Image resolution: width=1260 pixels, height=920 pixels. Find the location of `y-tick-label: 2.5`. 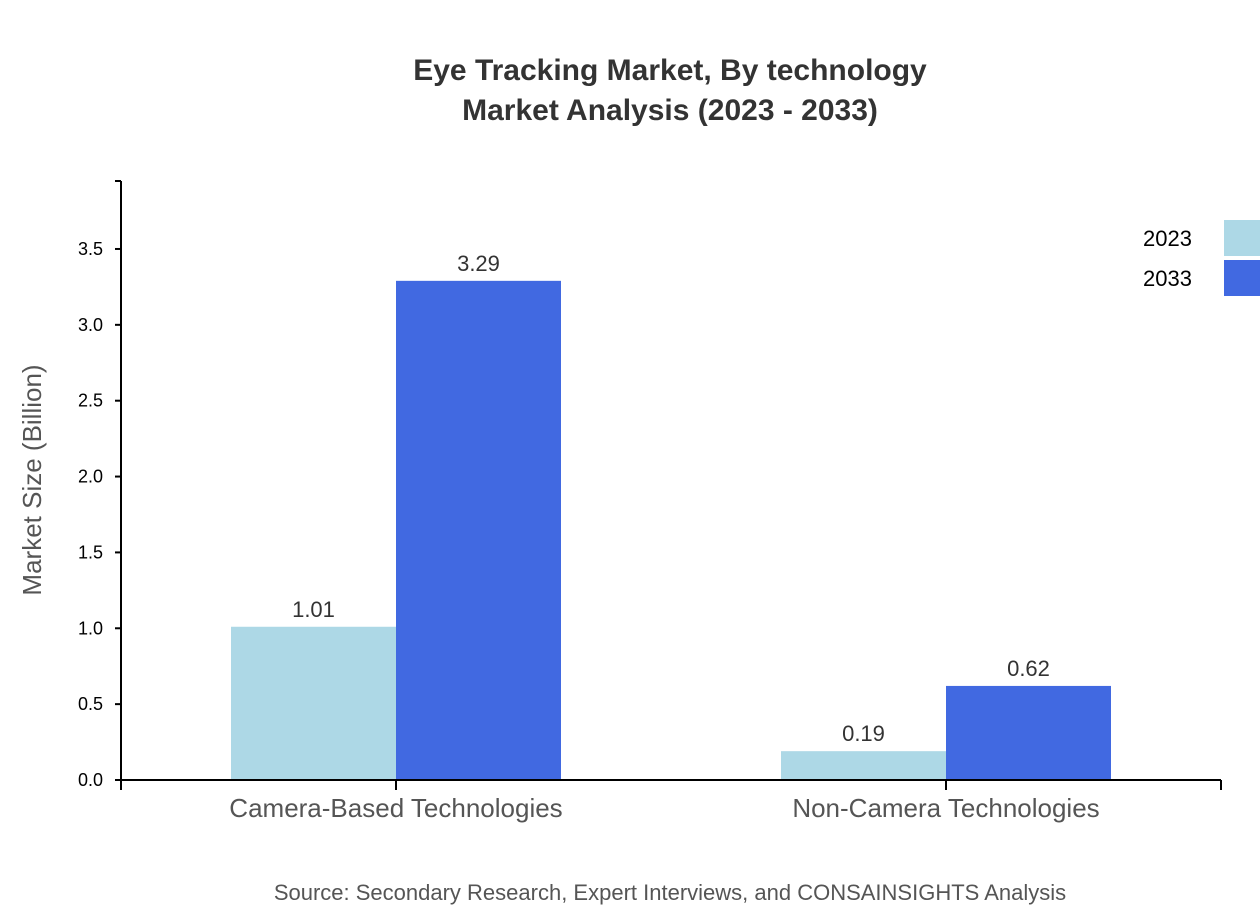

y-tick-label: 2.5 is located at coordinates (90, 401).